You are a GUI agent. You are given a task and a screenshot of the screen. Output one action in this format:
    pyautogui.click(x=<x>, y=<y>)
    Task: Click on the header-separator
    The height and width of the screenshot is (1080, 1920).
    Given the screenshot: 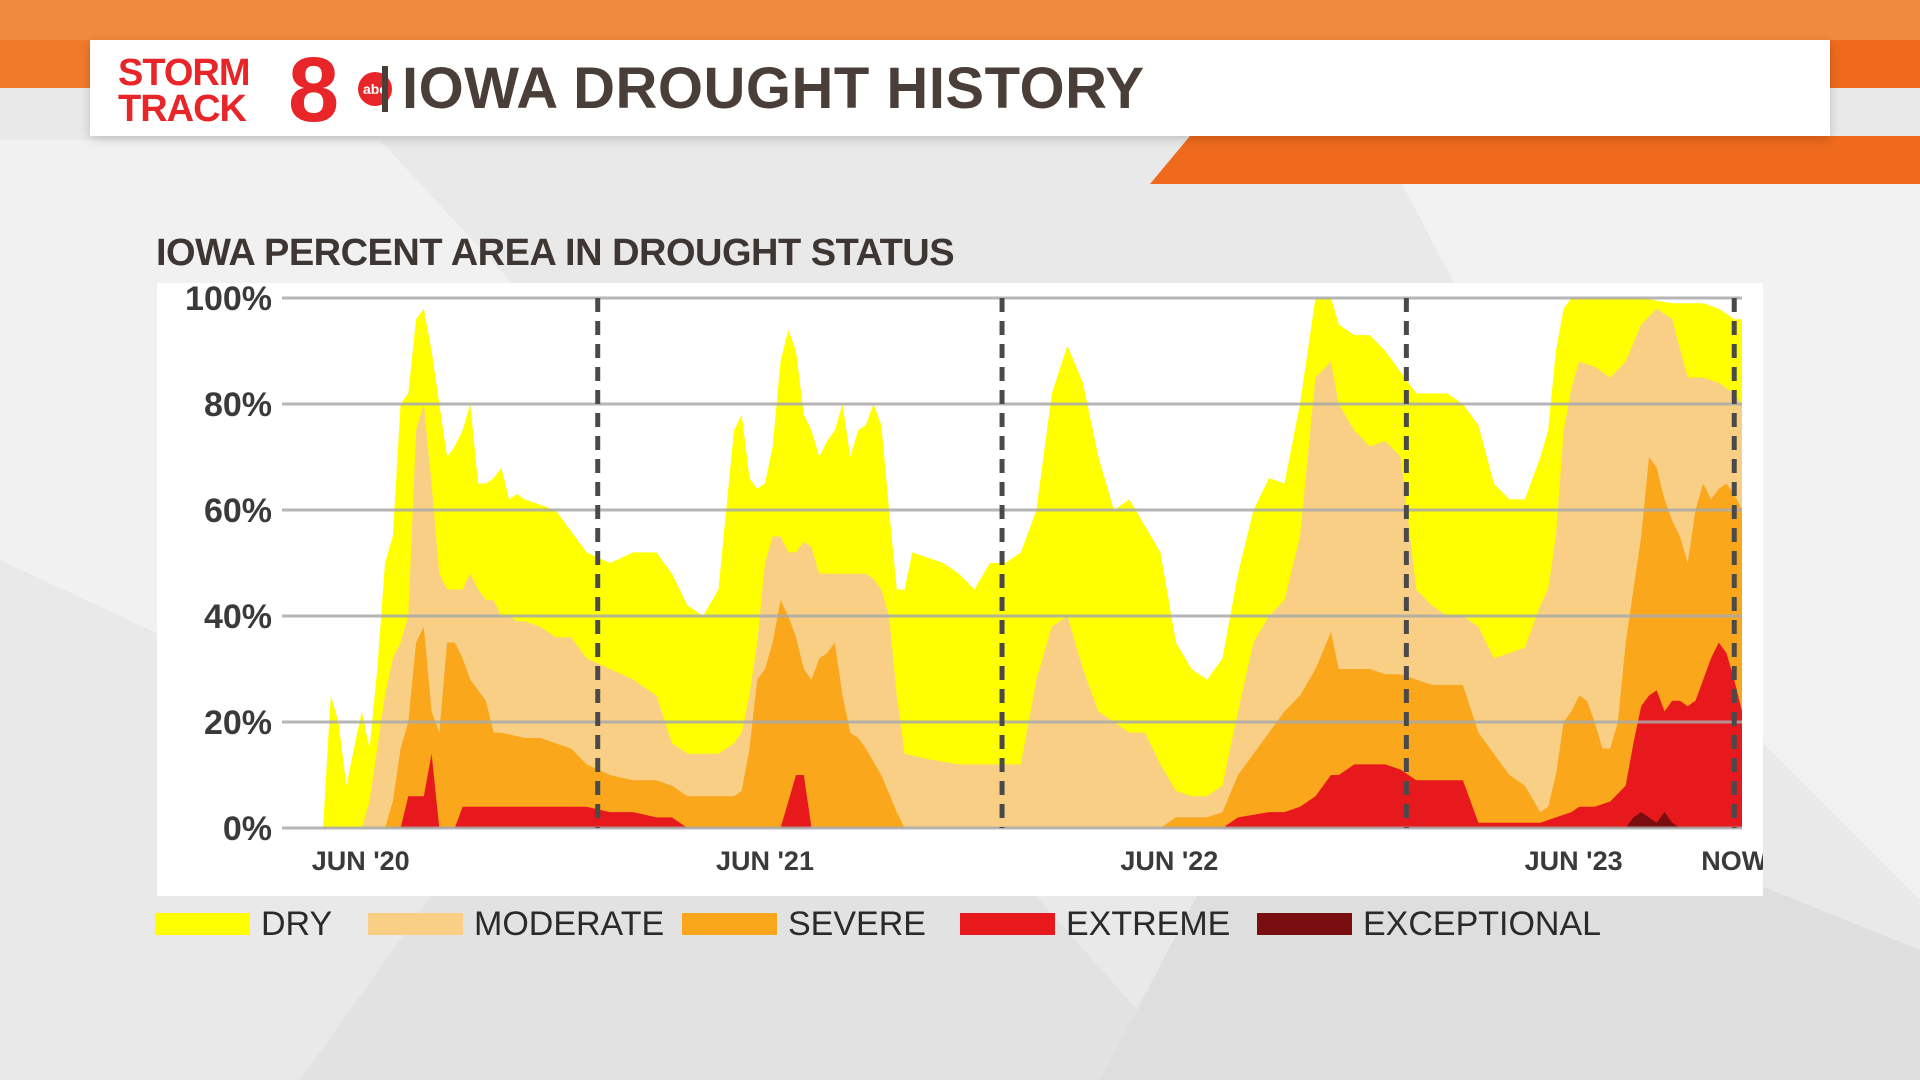 What is the action you would take?
    pyautogui.click(x=385, y=89)
    